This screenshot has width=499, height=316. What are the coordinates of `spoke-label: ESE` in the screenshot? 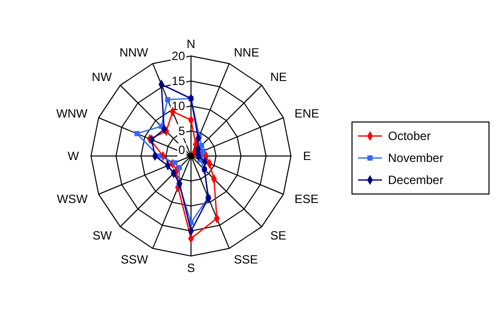 It's located at (306, 199).